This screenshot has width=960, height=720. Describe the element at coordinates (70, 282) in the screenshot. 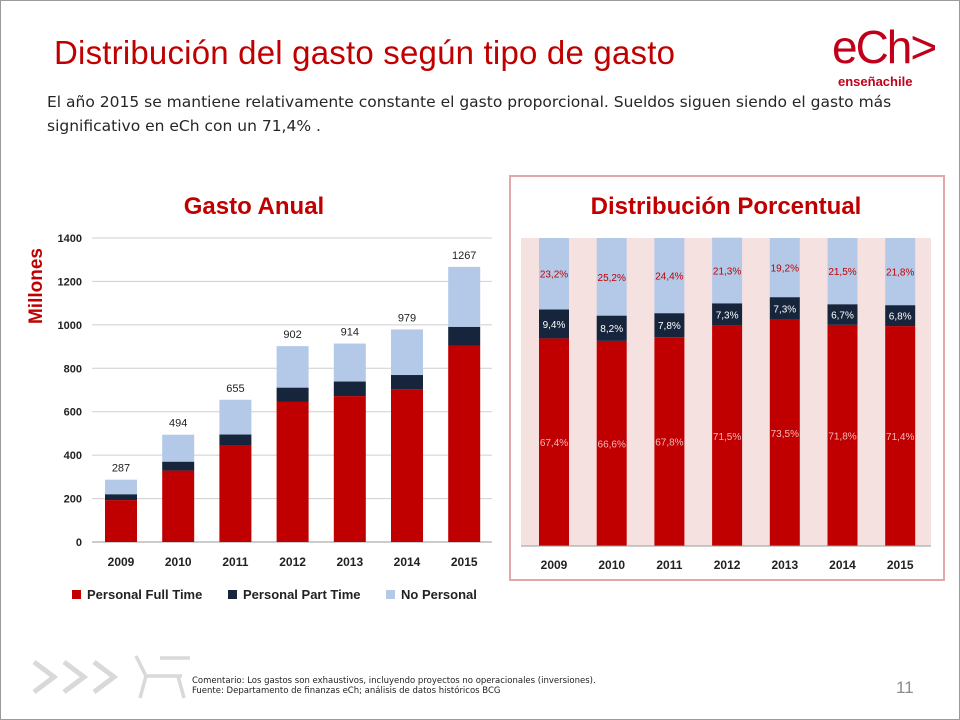

I see `chart1-ytick-label: 1200` at that location.